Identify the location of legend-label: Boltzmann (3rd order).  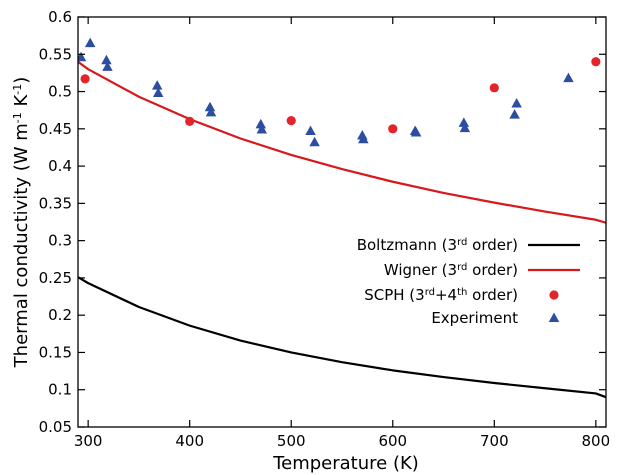
(437, 245).